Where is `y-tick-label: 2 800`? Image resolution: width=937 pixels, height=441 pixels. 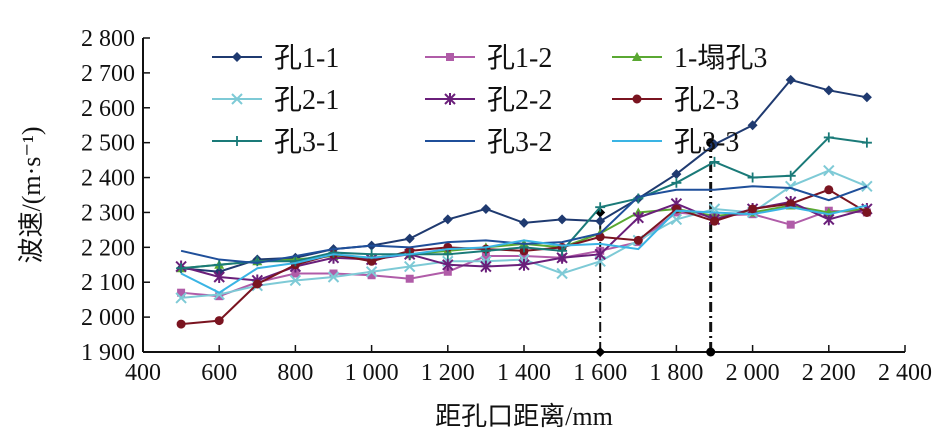
y-tick-label: 2 800 is located at coordinates (108, 39).